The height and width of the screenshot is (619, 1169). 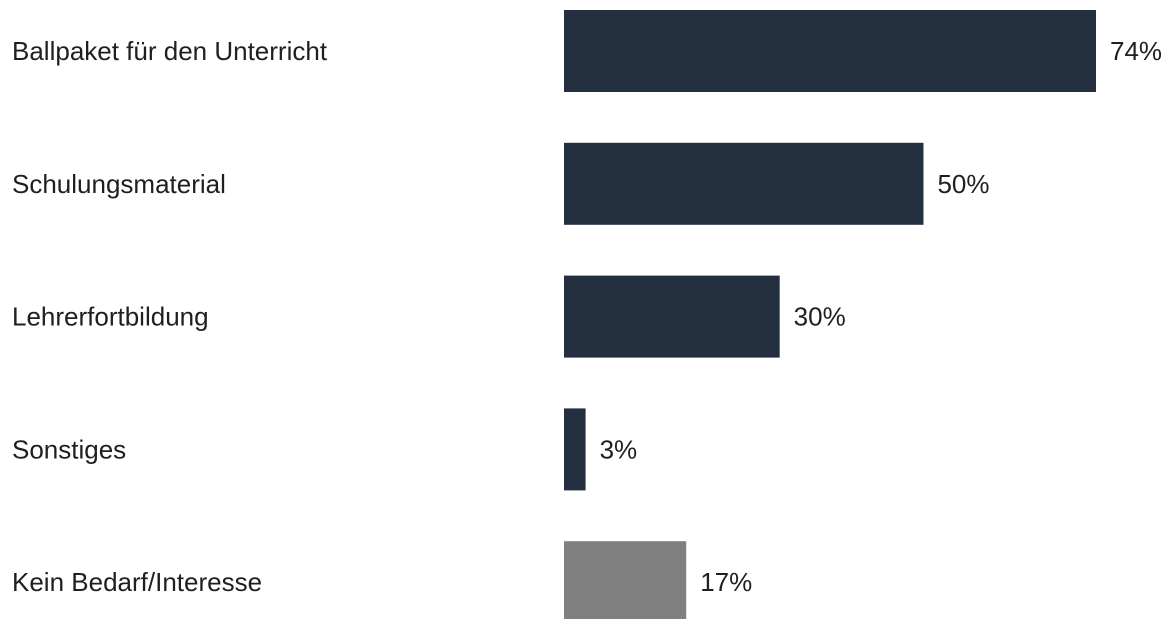 What do you see at coordinates (820, 317) in the screenshot?
I see `value-label: 30%` at bounding box center [820, 317].